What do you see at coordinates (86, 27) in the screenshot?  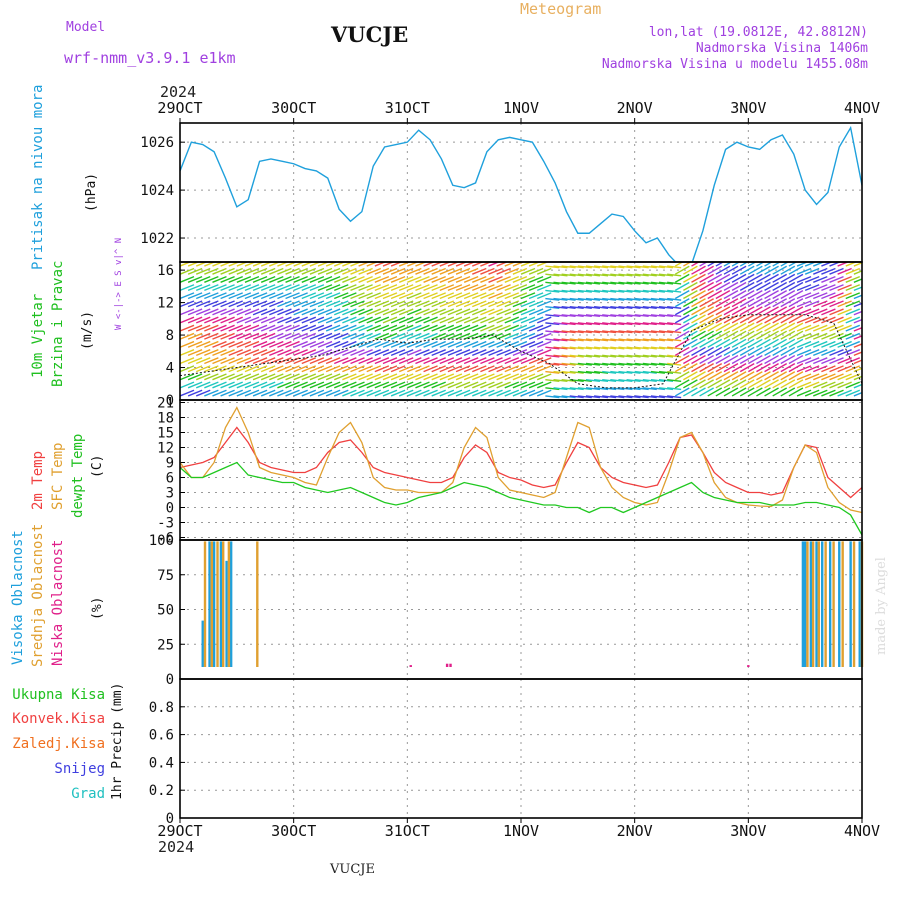 I see `model-label: Model` at bounding box center [86, 27].